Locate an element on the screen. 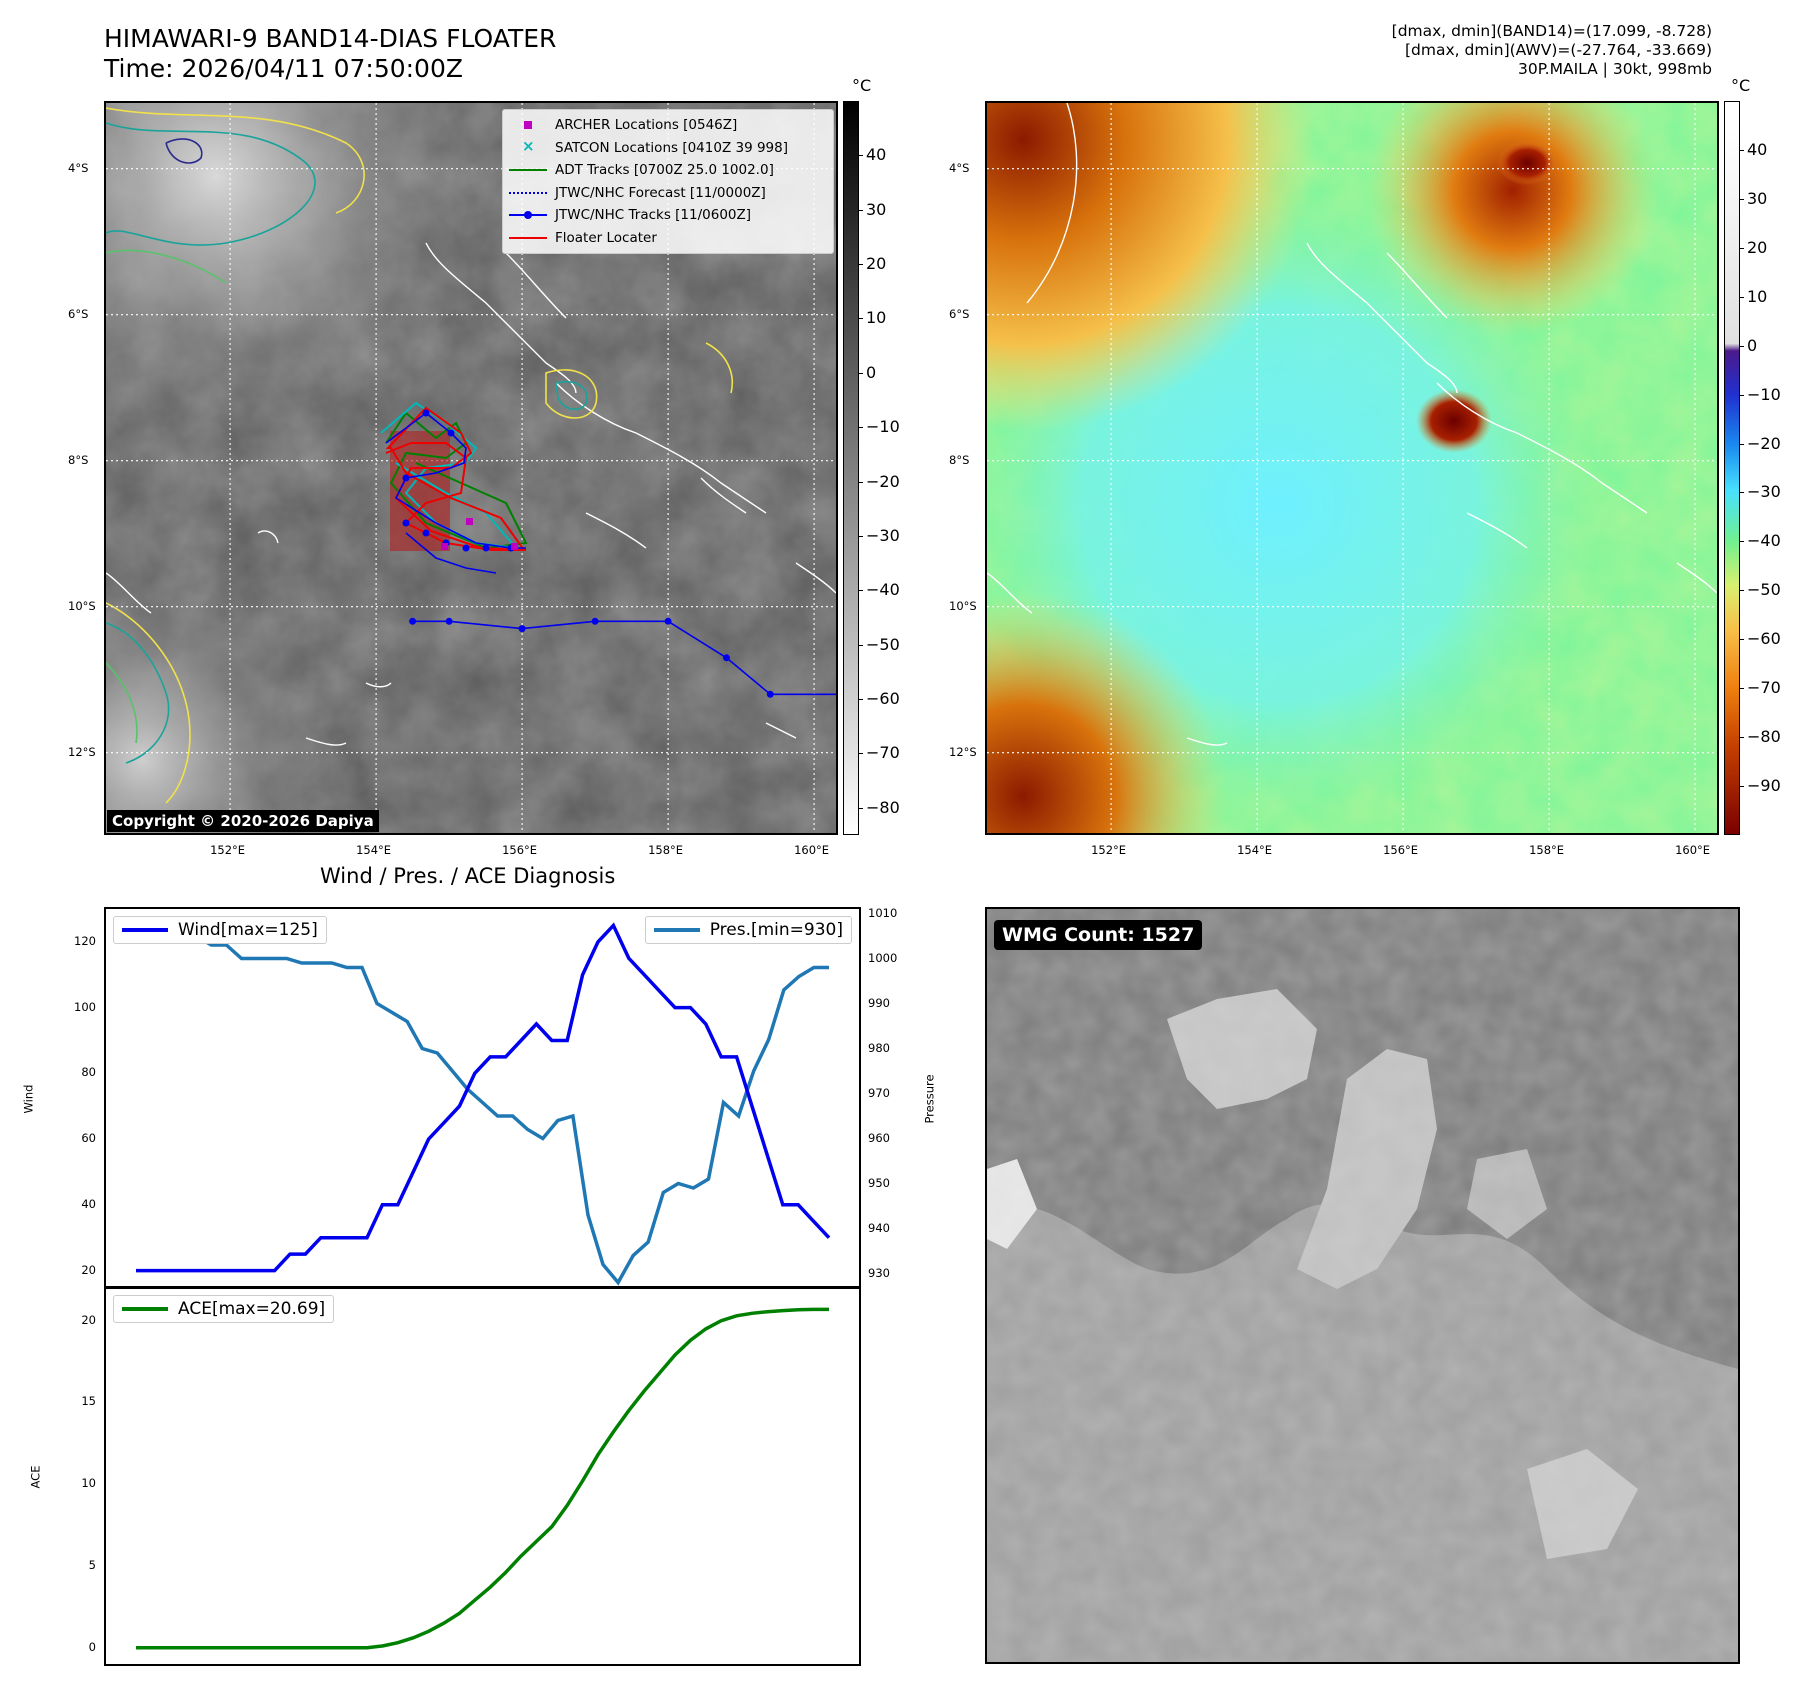 The height and width of the screenshot is (1690, 1797). y-tick-label: 1010 is located at coordinates (883, 912).